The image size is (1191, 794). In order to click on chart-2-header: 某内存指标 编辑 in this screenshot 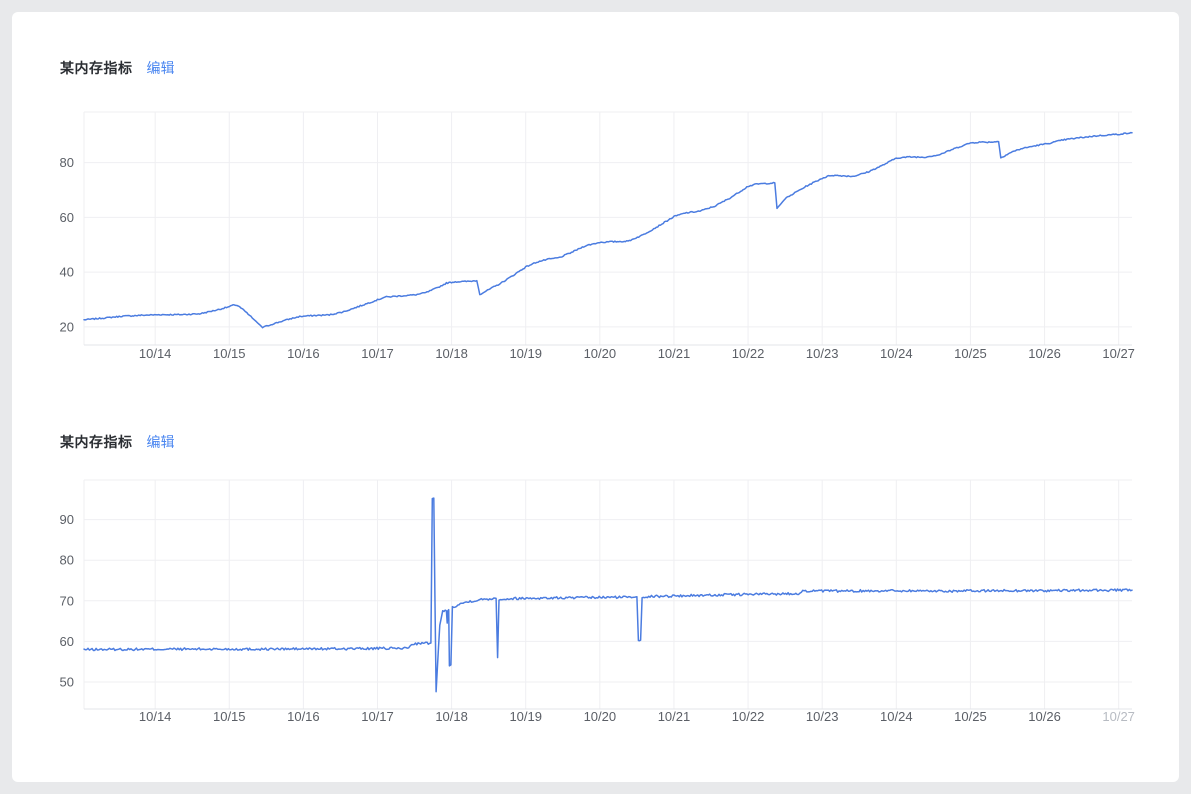, I will do `click(117, 442)`.